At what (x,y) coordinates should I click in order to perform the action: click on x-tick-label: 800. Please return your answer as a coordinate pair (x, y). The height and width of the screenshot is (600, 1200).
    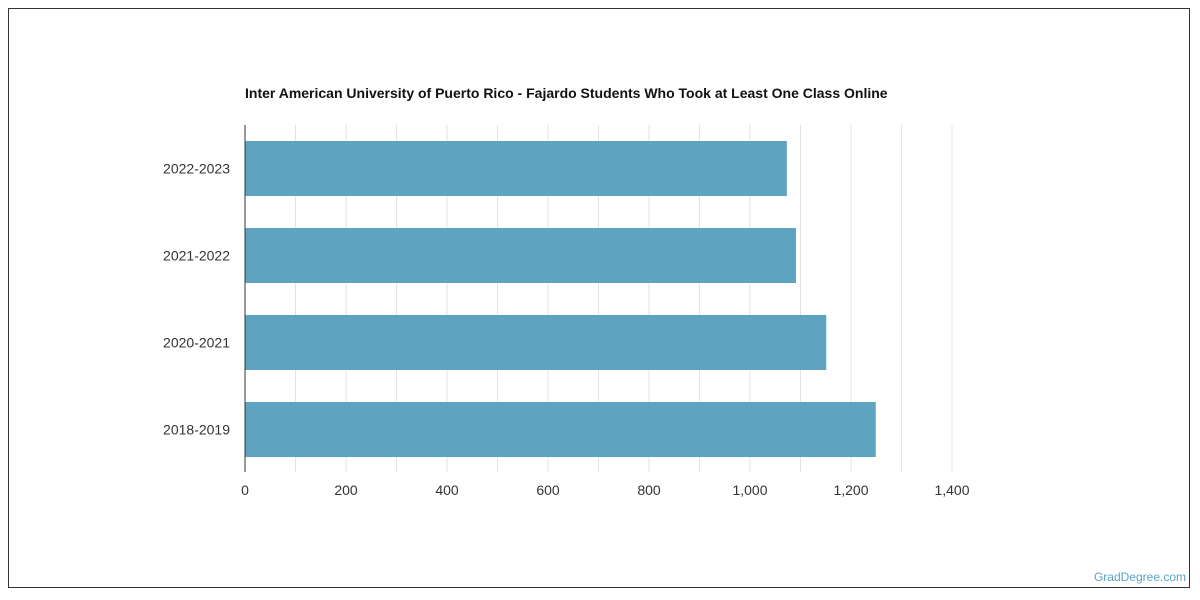
    Looking at the image, I should click on (649, 490).